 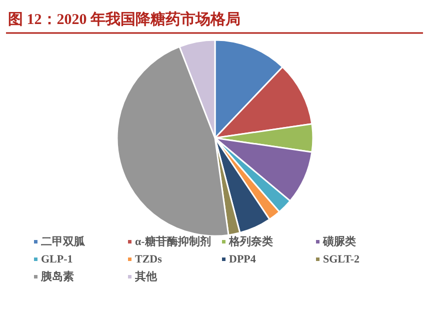 What do you see at coordinates (146, 276) in the screenshot?
I see `legend-label: 其他` at bounding box center [146, 276].